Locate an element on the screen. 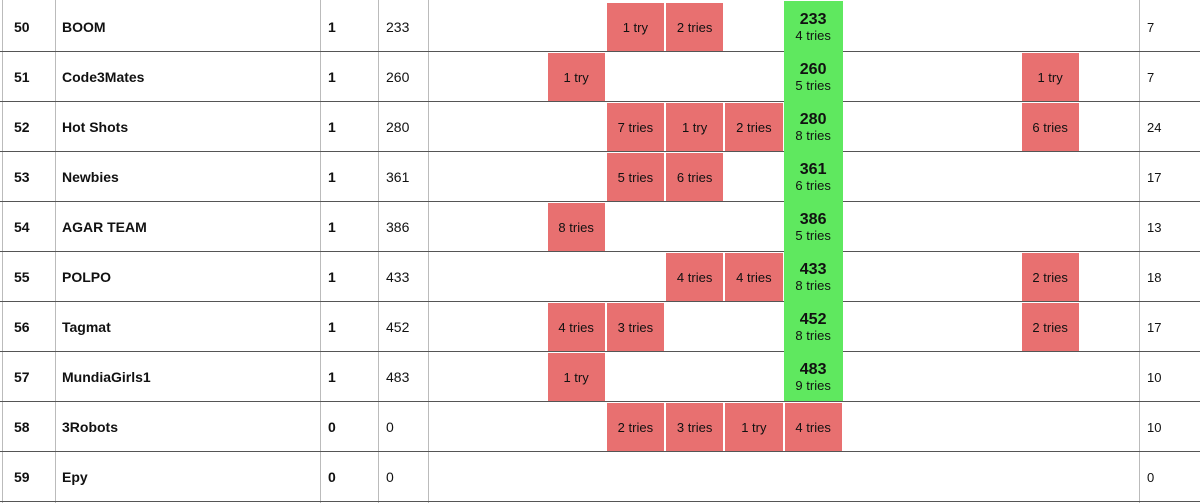  rank: 51 is located at coordinates (22, 77).